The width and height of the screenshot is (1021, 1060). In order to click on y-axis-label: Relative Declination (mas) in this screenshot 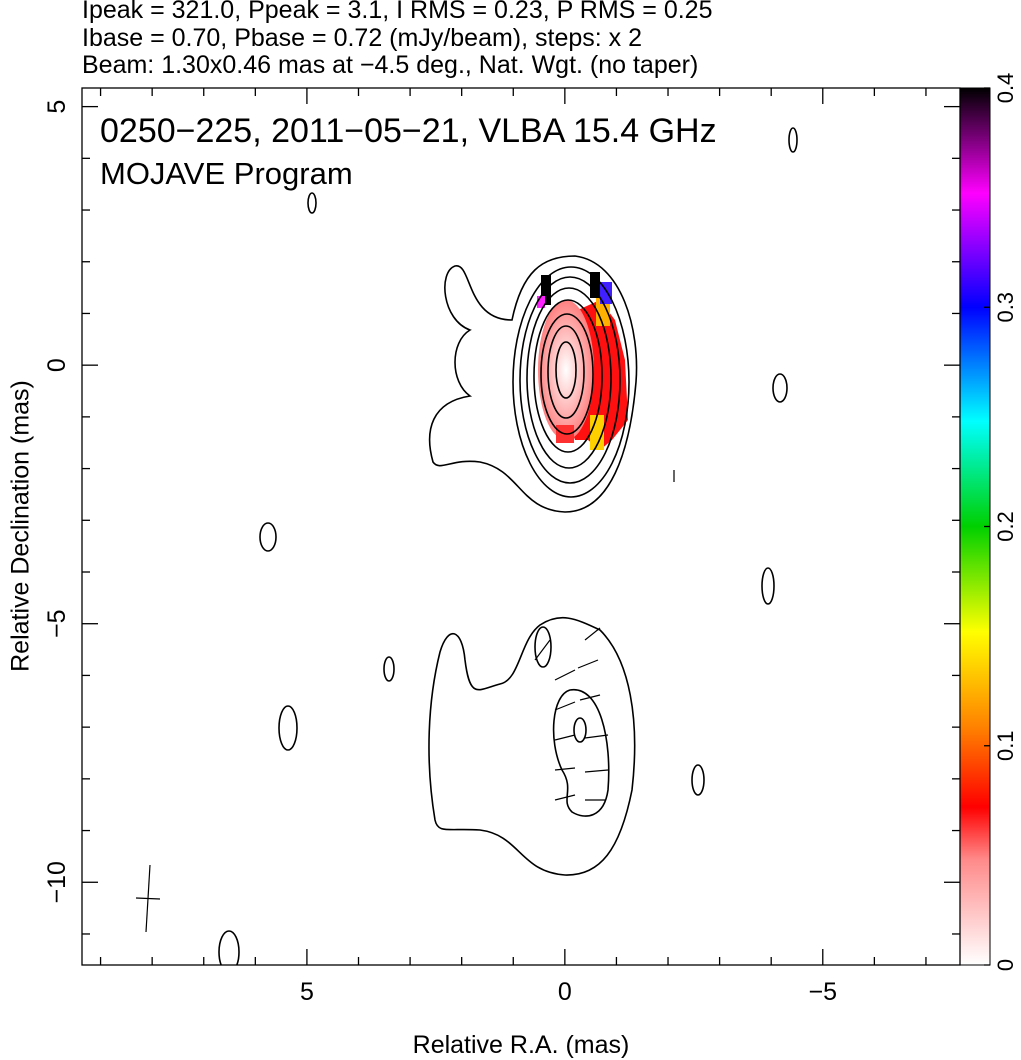, I will do `click(21, 526)`.